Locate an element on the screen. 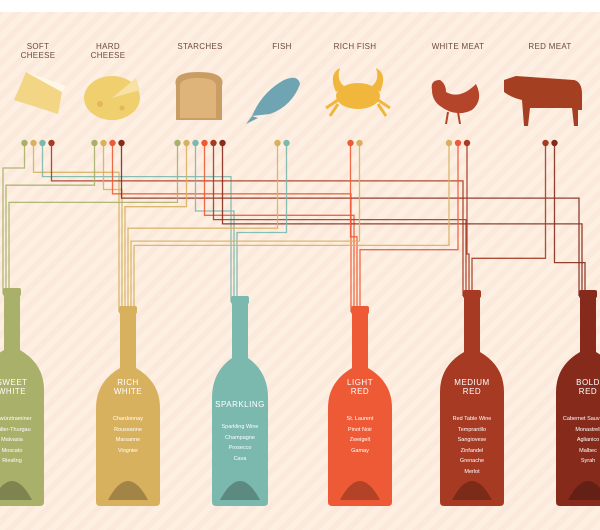  varietal: Sparkling Wine is located at coordinates (240, 427).